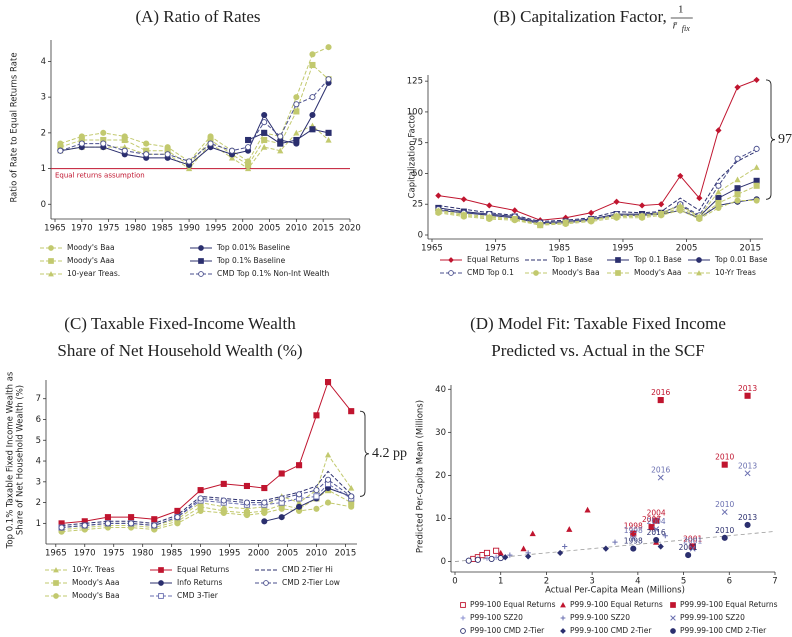 The image size is (792, 637). Describe the element at coordinates (100, 176) in the screenshot. I see `reference-label: Equal returns assumption` at that location.